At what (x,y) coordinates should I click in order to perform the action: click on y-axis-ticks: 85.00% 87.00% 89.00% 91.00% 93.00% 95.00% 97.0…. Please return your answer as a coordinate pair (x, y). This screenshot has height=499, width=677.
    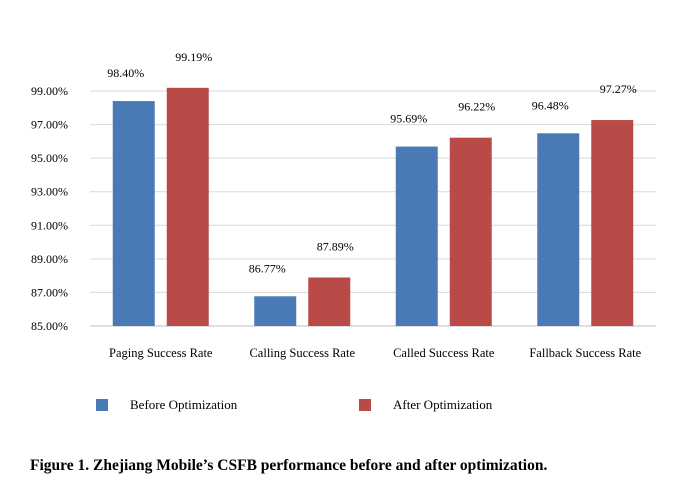
    Looking at the image, I should click on (49, 208).